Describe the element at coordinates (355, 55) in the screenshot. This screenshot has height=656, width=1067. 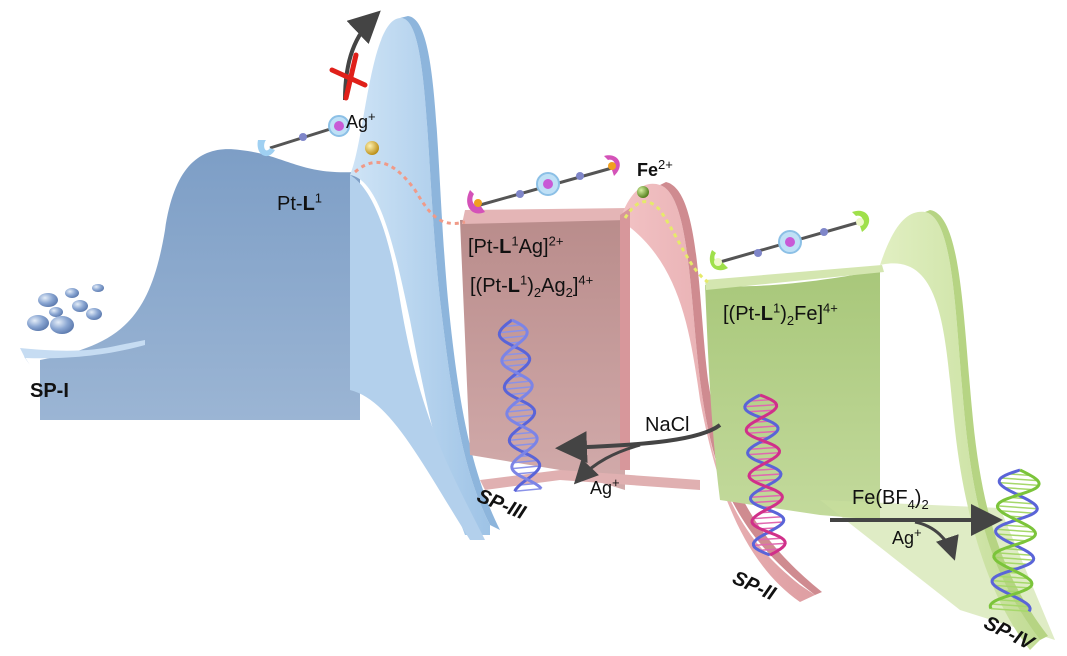
I see `blocked-arrow` at that location.